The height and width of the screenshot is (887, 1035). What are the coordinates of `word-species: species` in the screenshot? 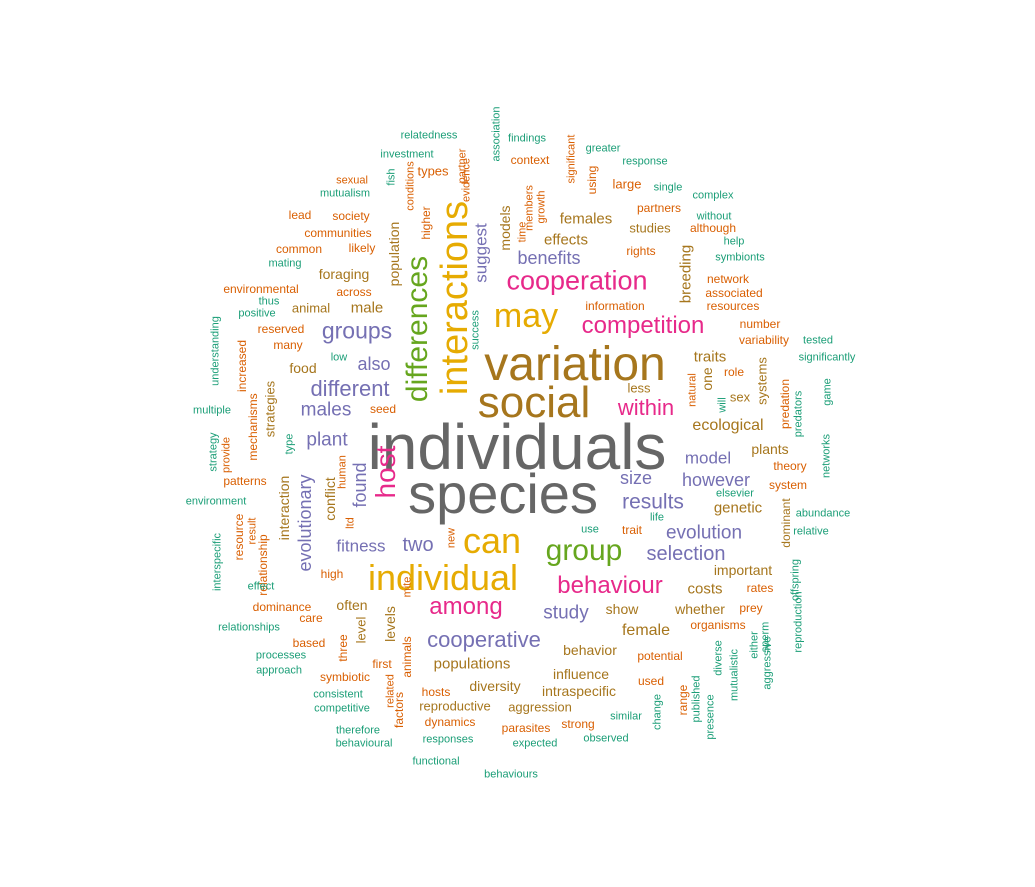 It's located at (503, 493).